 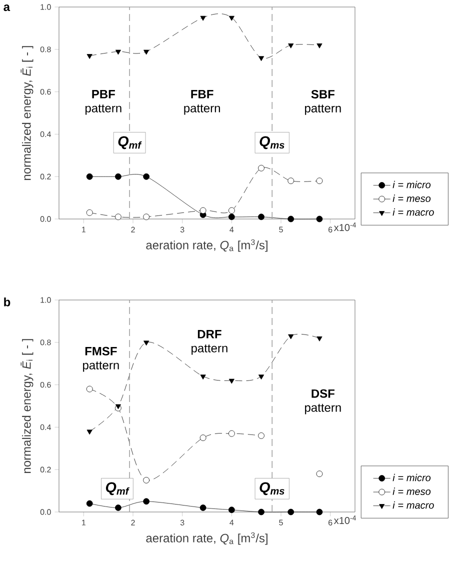 I want to click on chart-title: b, so click(x=7, y=302).